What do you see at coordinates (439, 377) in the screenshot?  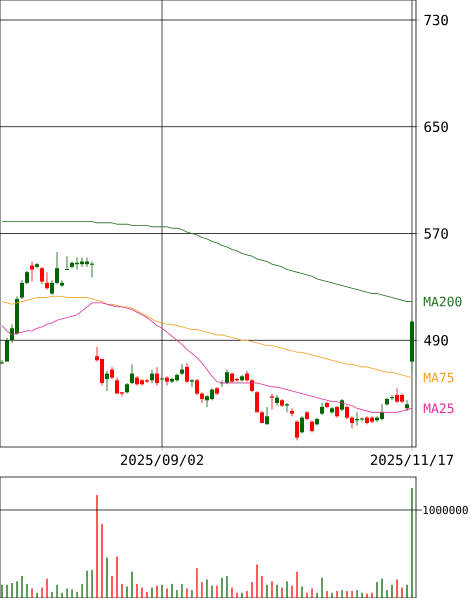 I see `series-label: MA75` at bounding box center [439, 377].